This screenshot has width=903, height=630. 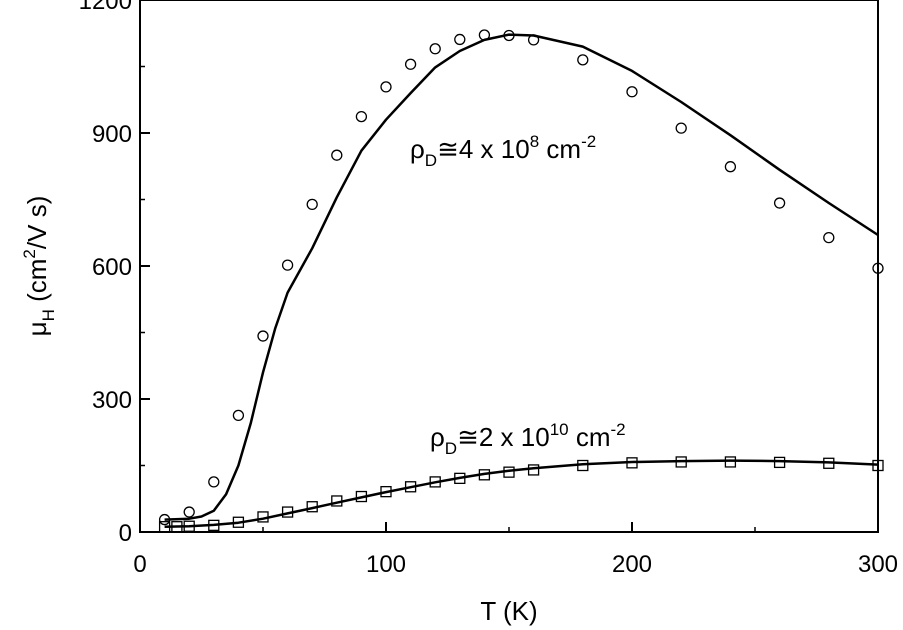 I want to click on y-tick-label: 0, so click(x=125, y=533).